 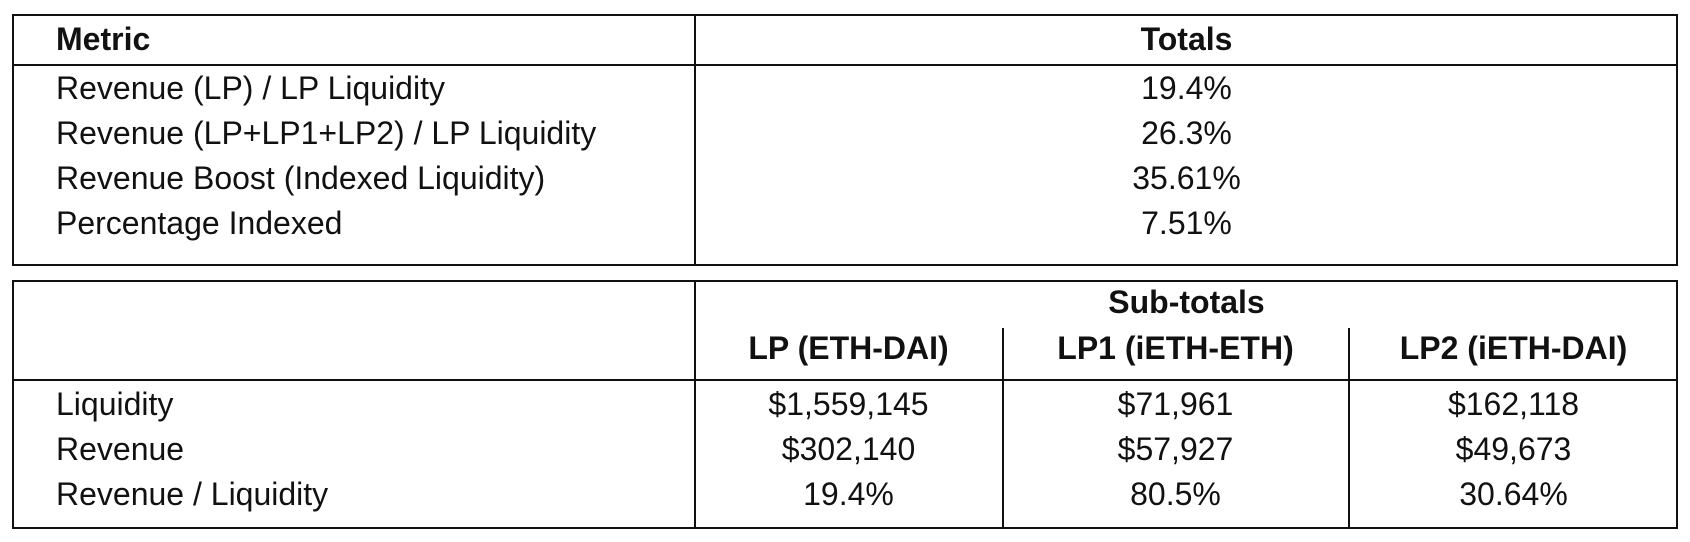 I want to click on column-header-lp1: LP1 (iETH-ETH), so click(x=1175, y=348).